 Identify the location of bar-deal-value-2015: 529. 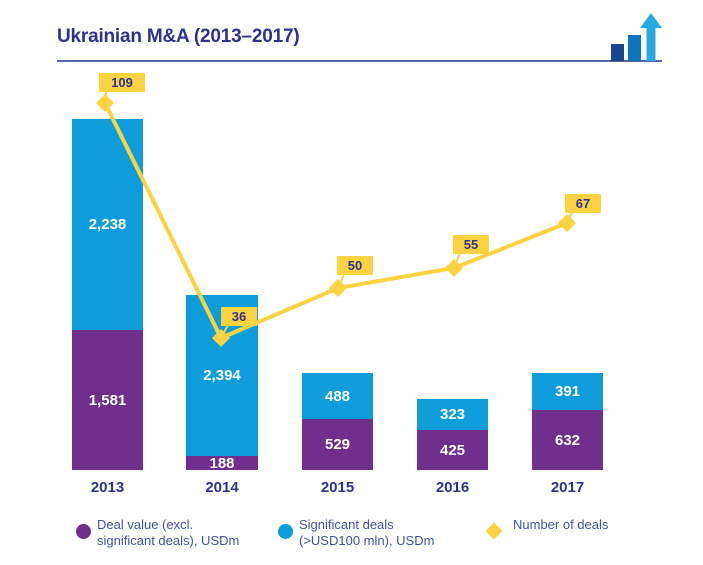
(337, 444).